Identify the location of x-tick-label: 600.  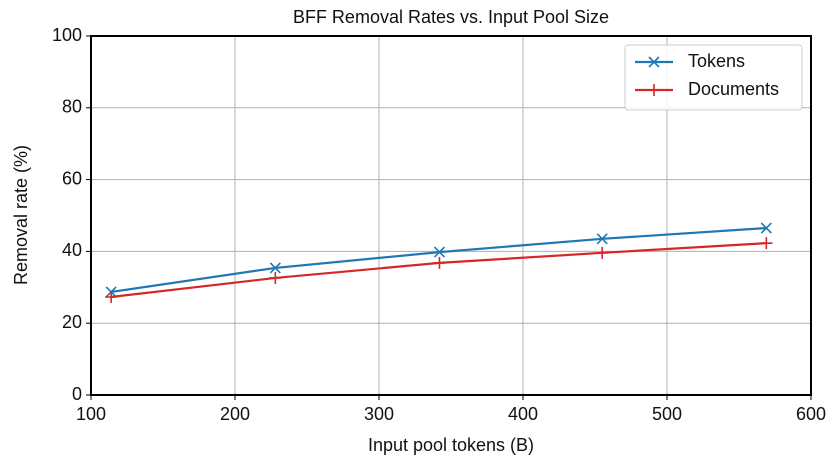
(811, 414).